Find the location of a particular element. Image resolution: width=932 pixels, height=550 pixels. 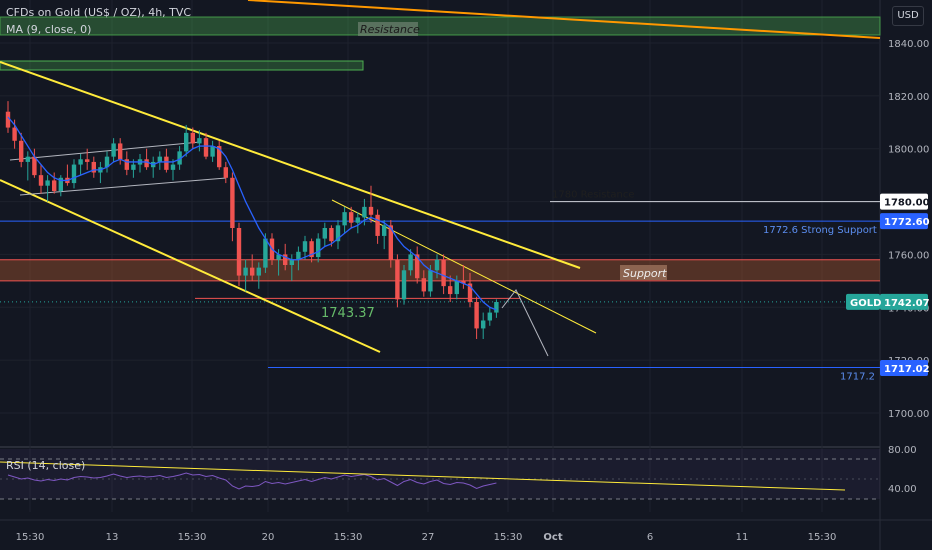

low-price-annotation: 1743.37 is located at coordinates (348, 313).